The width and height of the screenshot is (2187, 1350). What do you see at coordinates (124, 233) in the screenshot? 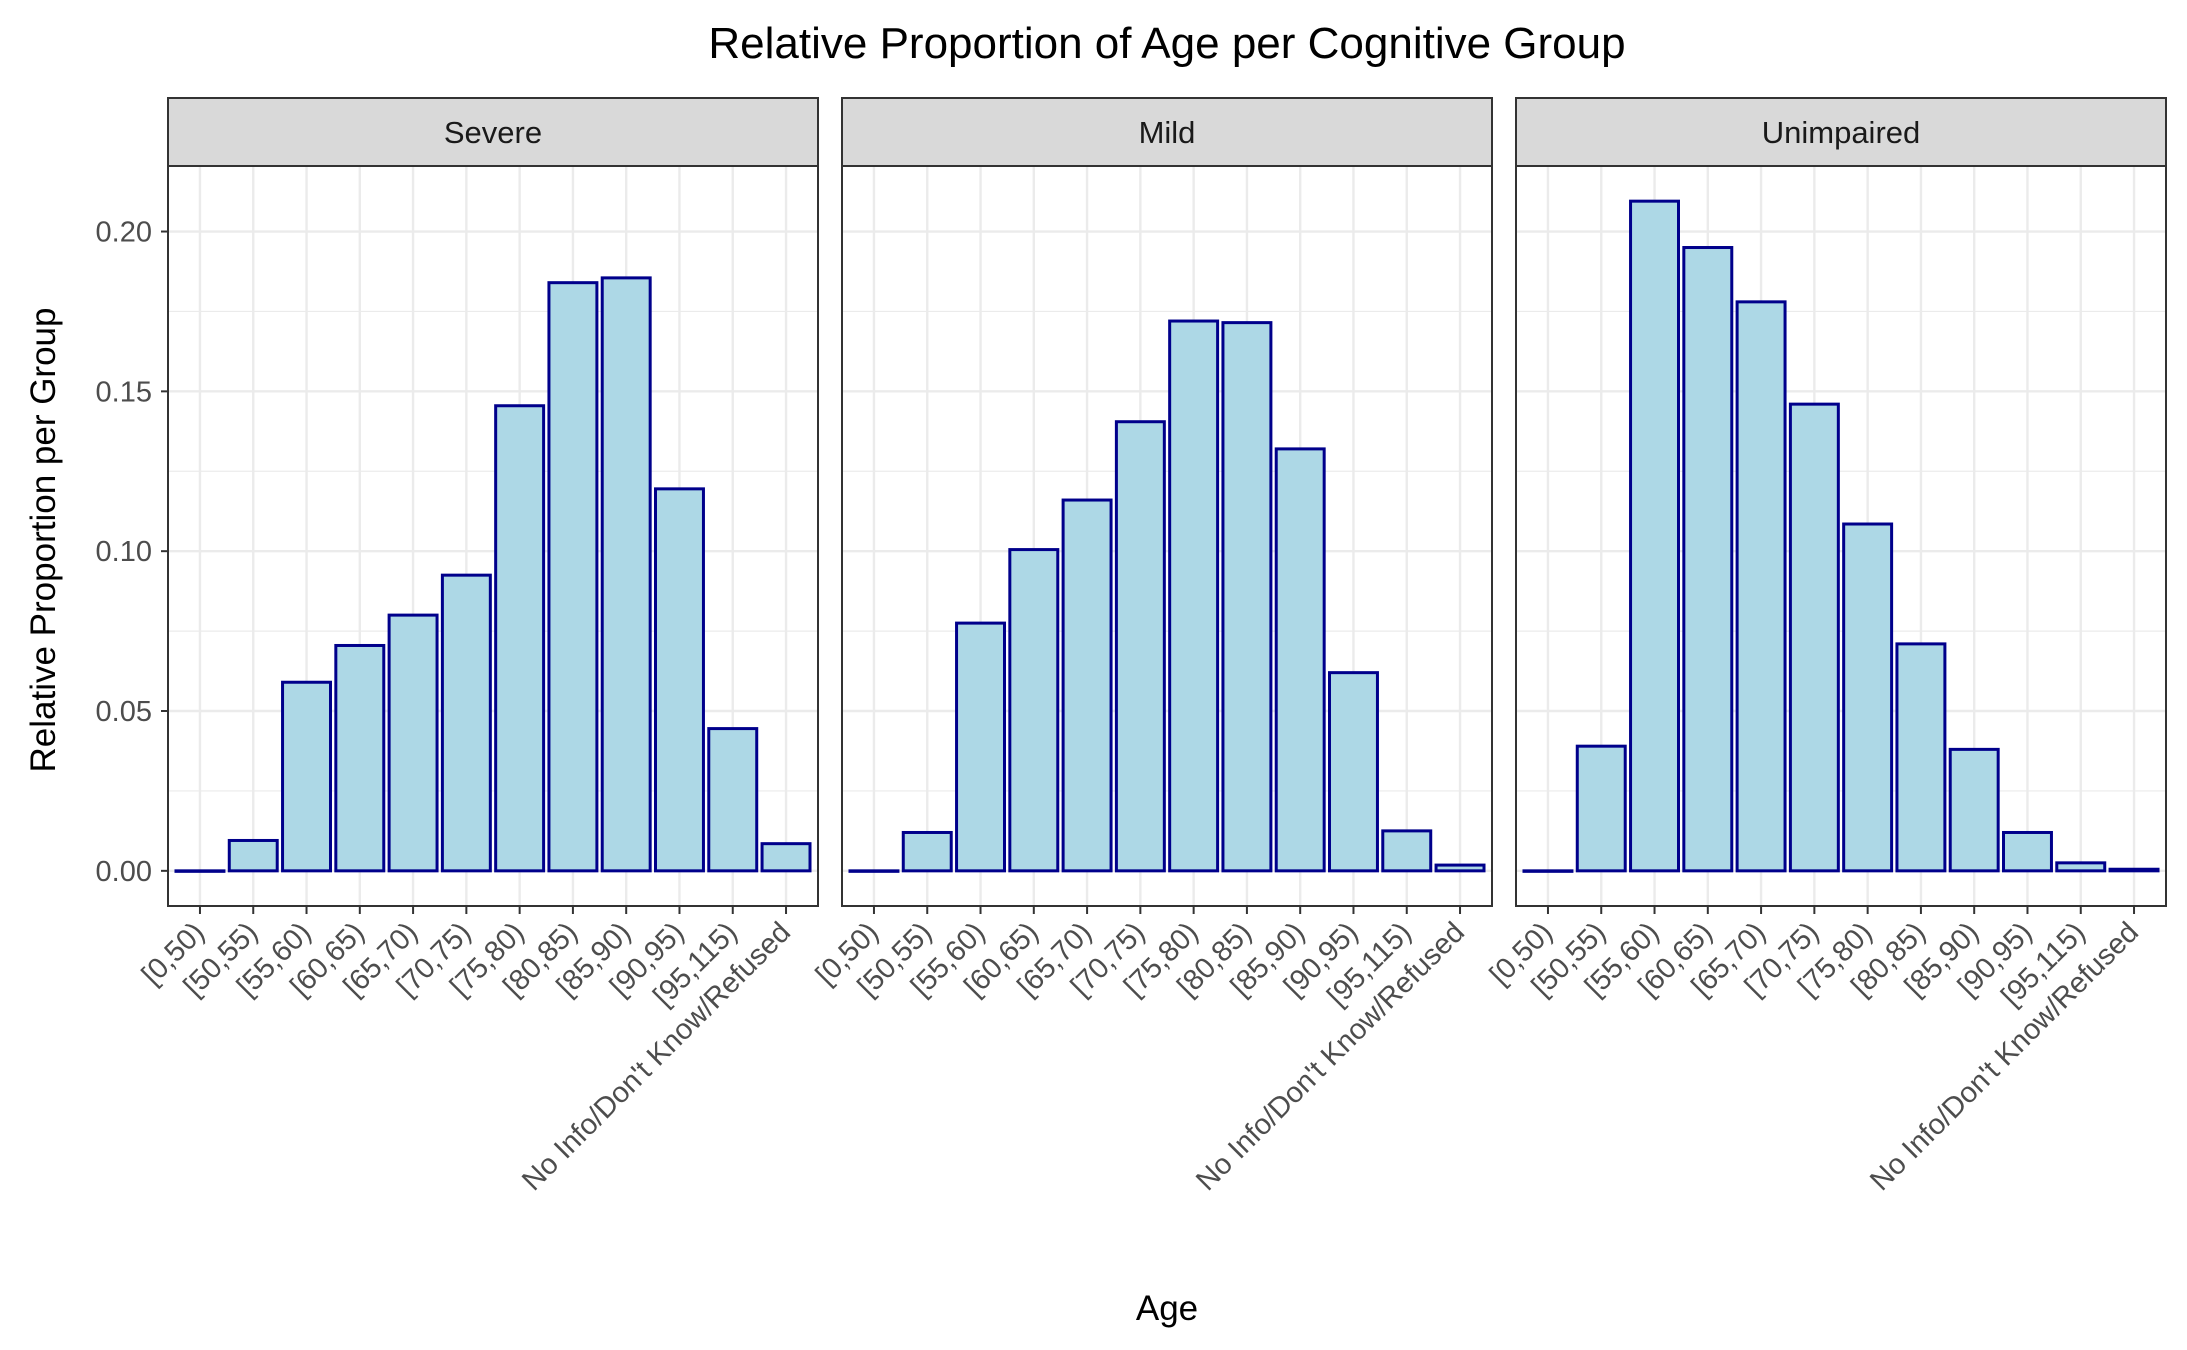
I see `y-tick-label: 0.20` at bounding box center [124, 233].